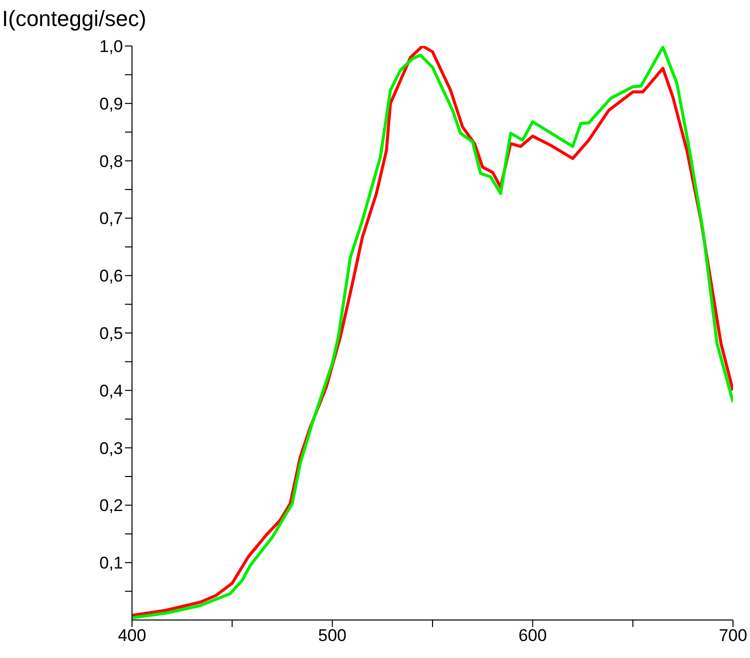 Image resolution: width=750 pixels, height=658 pixels. I want to click on y-tick-label: 0,9, so click(111, 104).